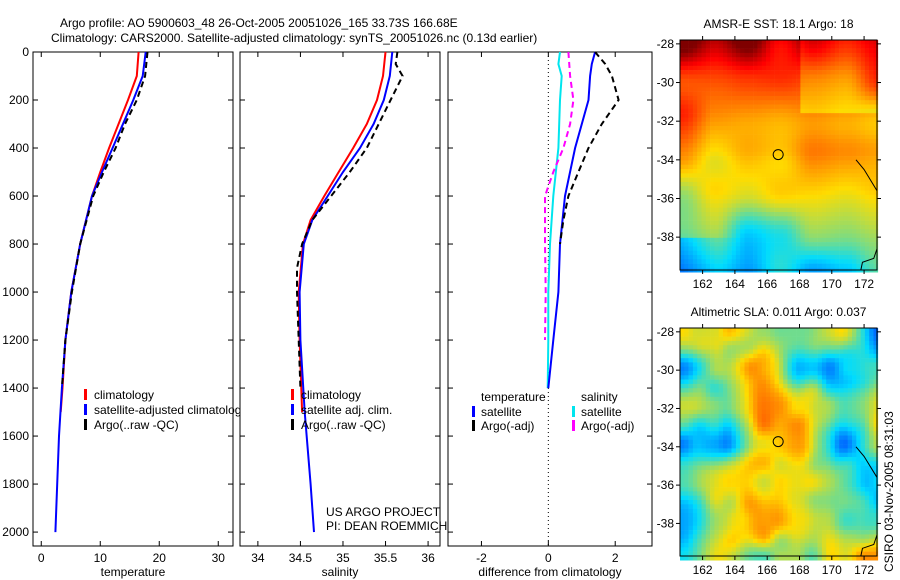 The height and width of the screenshot is (580, 900). I want to click on legend-swatch, so click(292, 409).